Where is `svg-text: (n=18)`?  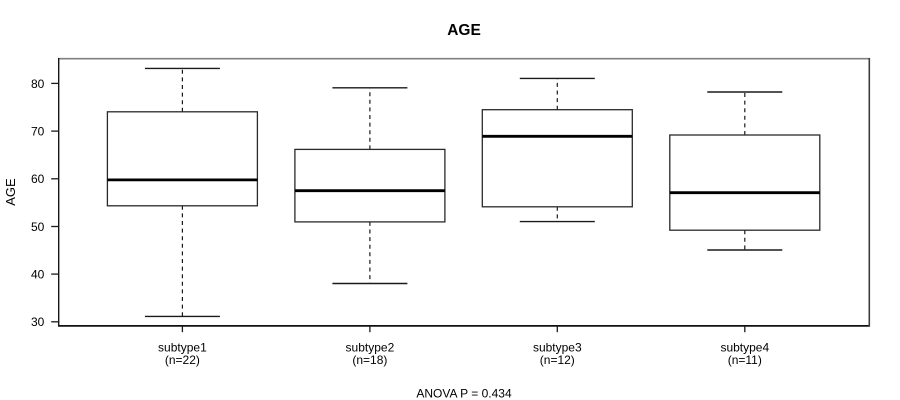 svg-text: (n=18) is located at coordinates (369, 360).